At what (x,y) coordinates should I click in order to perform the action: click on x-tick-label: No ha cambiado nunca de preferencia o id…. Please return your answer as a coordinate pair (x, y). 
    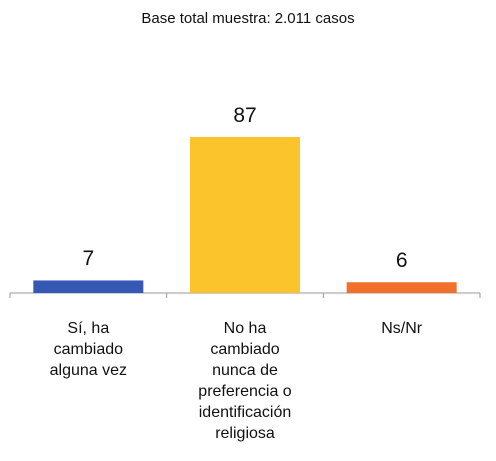
    Looking at the image, I should click on (245, 381).